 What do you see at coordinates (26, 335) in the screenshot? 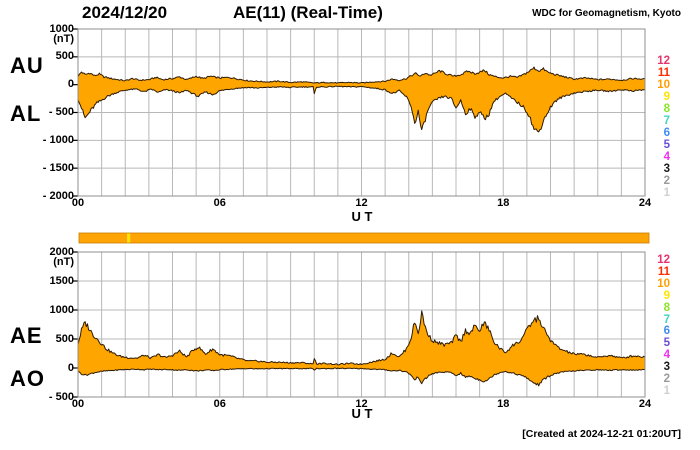
I see `series-label-ae: AE` at bounding box center [26, 335].